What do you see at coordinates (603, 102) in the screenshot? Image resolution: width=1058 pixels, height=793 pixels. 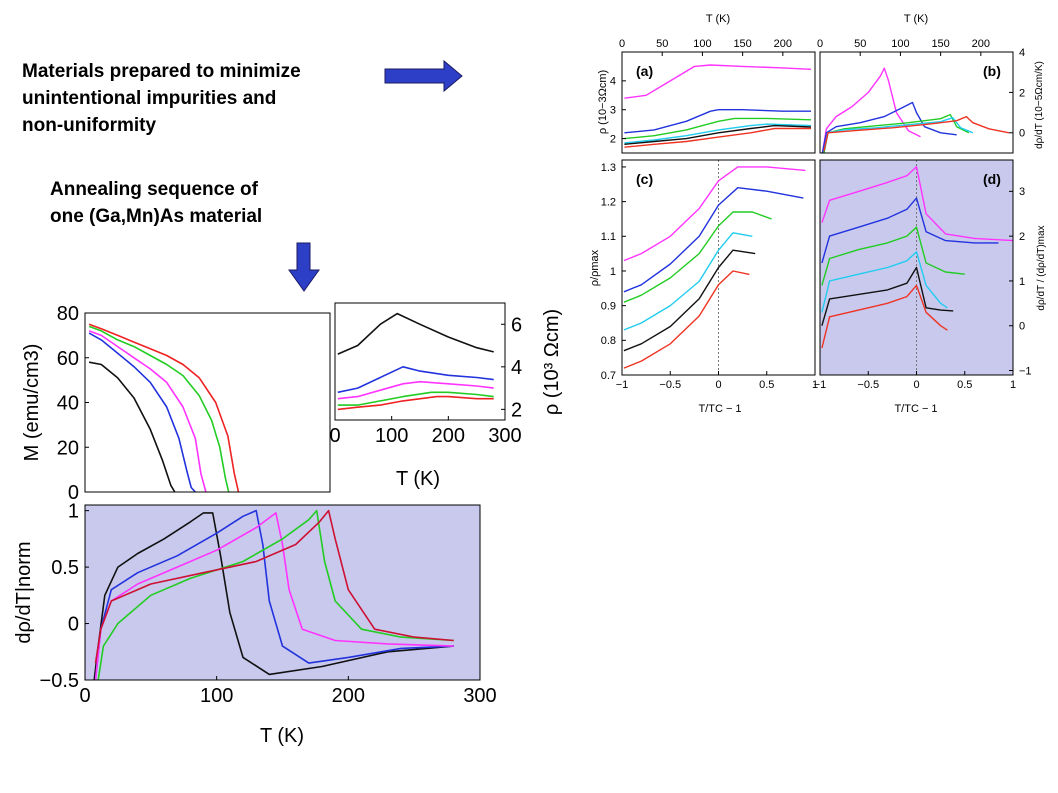 I see `y-axis-label: ρ (10−3Ωcm)` at bounding box center [603, 102].